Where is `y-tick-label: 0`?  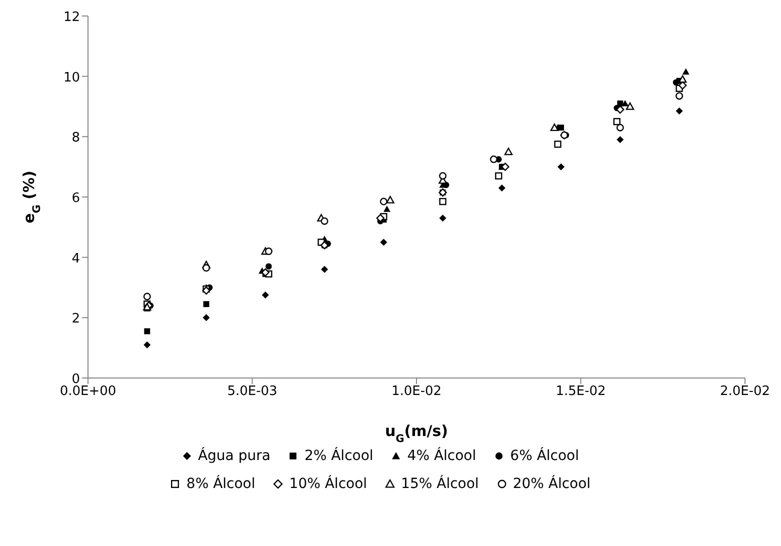
y-tick-label: 0 is located at coordinates (76, 379).